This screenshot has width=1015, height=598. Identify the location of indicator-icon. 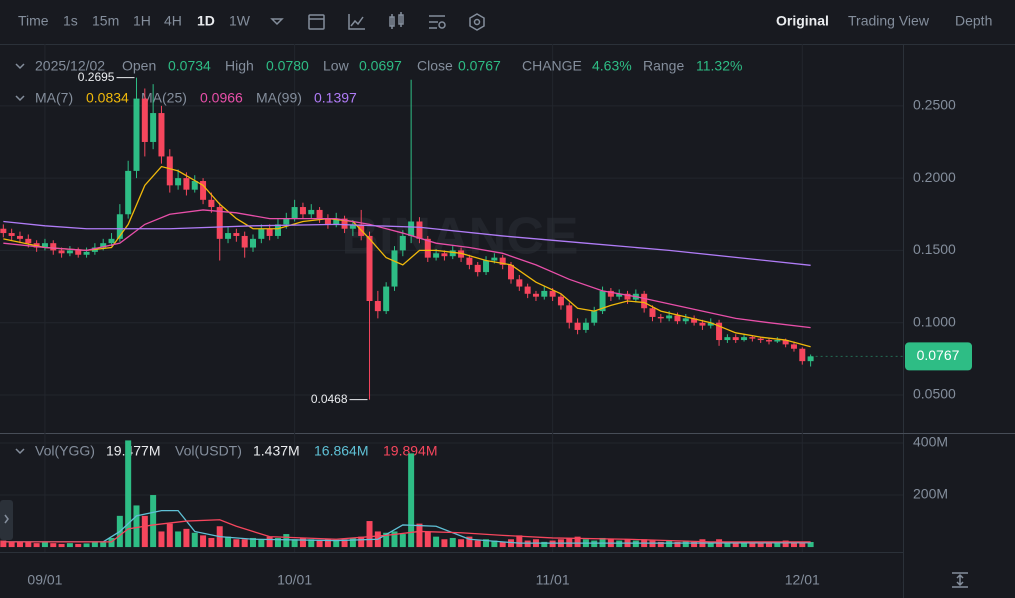
(356, 22).